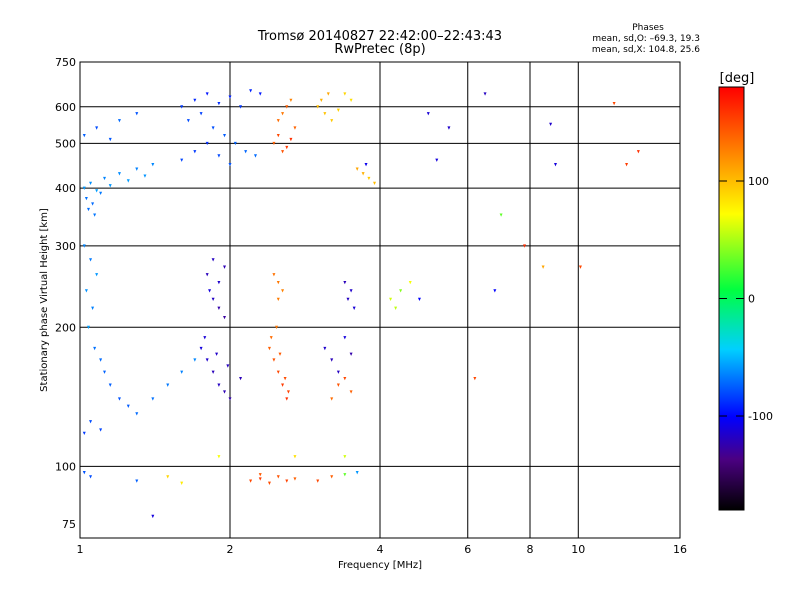  Describe the element at coordinates (44, 300) in the screenshot. I see `y-axis-label: Stationary phase Virtual Height [km]` at that location.